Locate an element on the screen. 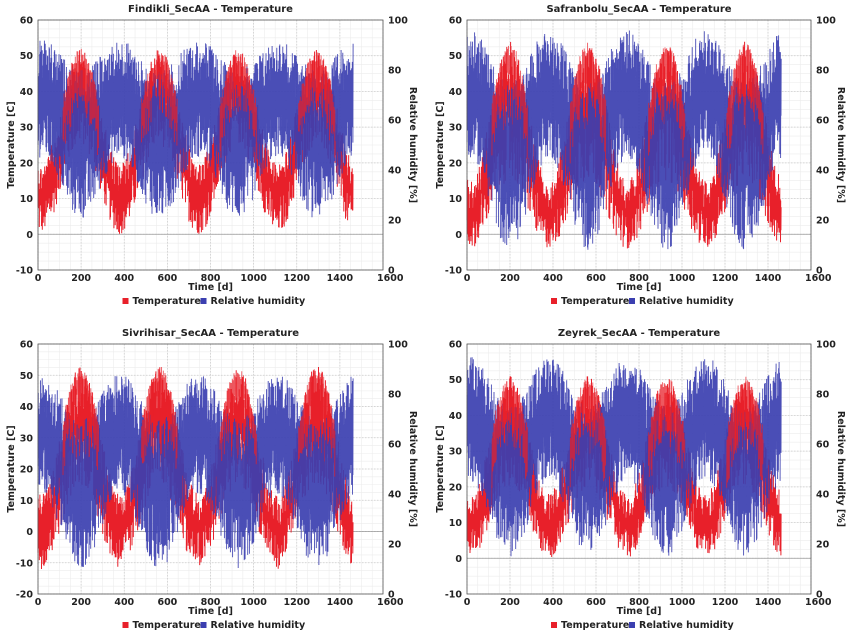 Image resolution: width=850 pixels, height=640 pixels. y2-tick-label: 20 is located at coordinates (395, 545).